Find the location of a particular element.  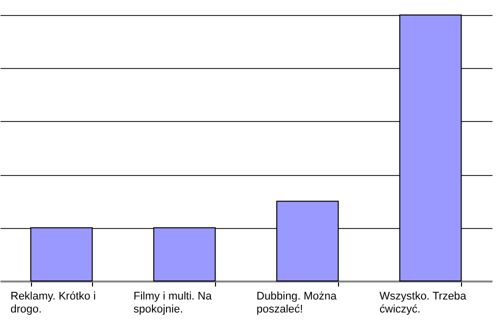

x-tick-label: Reklamy. Krótko i drogo. is located at coordinates (53, 303).